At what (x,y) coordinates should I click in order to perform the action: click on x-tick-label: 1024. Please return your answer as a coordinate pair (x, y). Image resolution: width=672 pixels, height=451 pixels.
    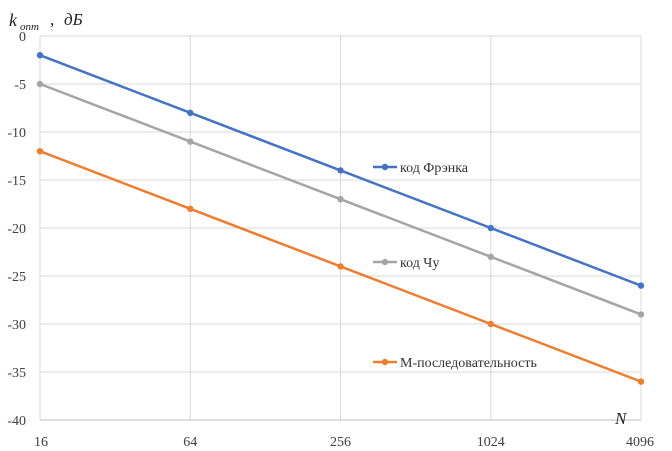
    Looking at the image, I should click on (491, 442).